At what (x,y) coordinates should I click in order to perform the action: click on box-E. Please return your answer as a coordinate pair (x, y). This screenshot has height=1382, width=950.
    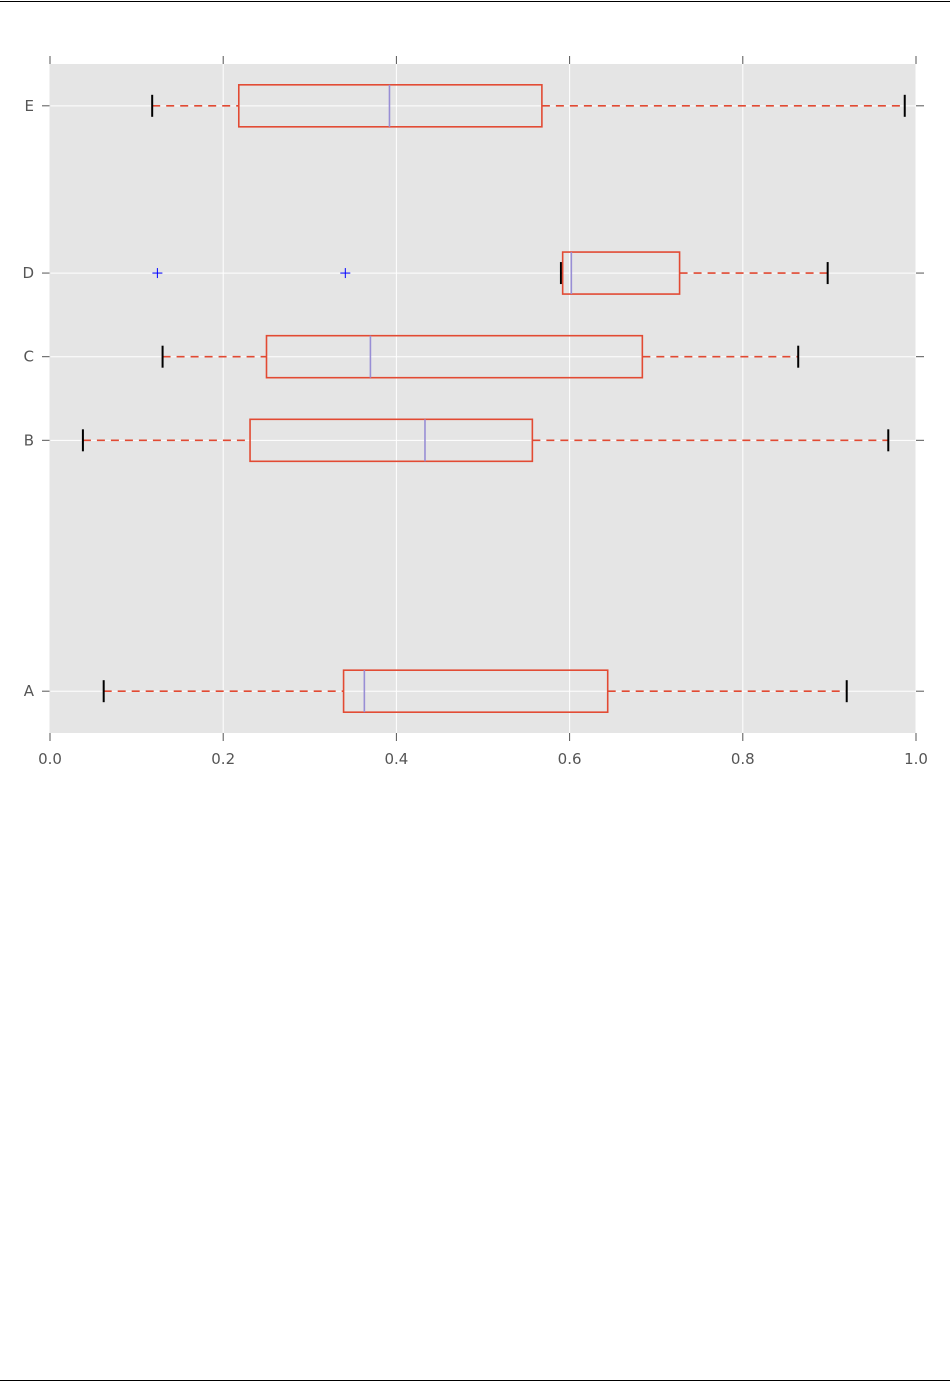
    Looking at the image, I should click on (528, 106).